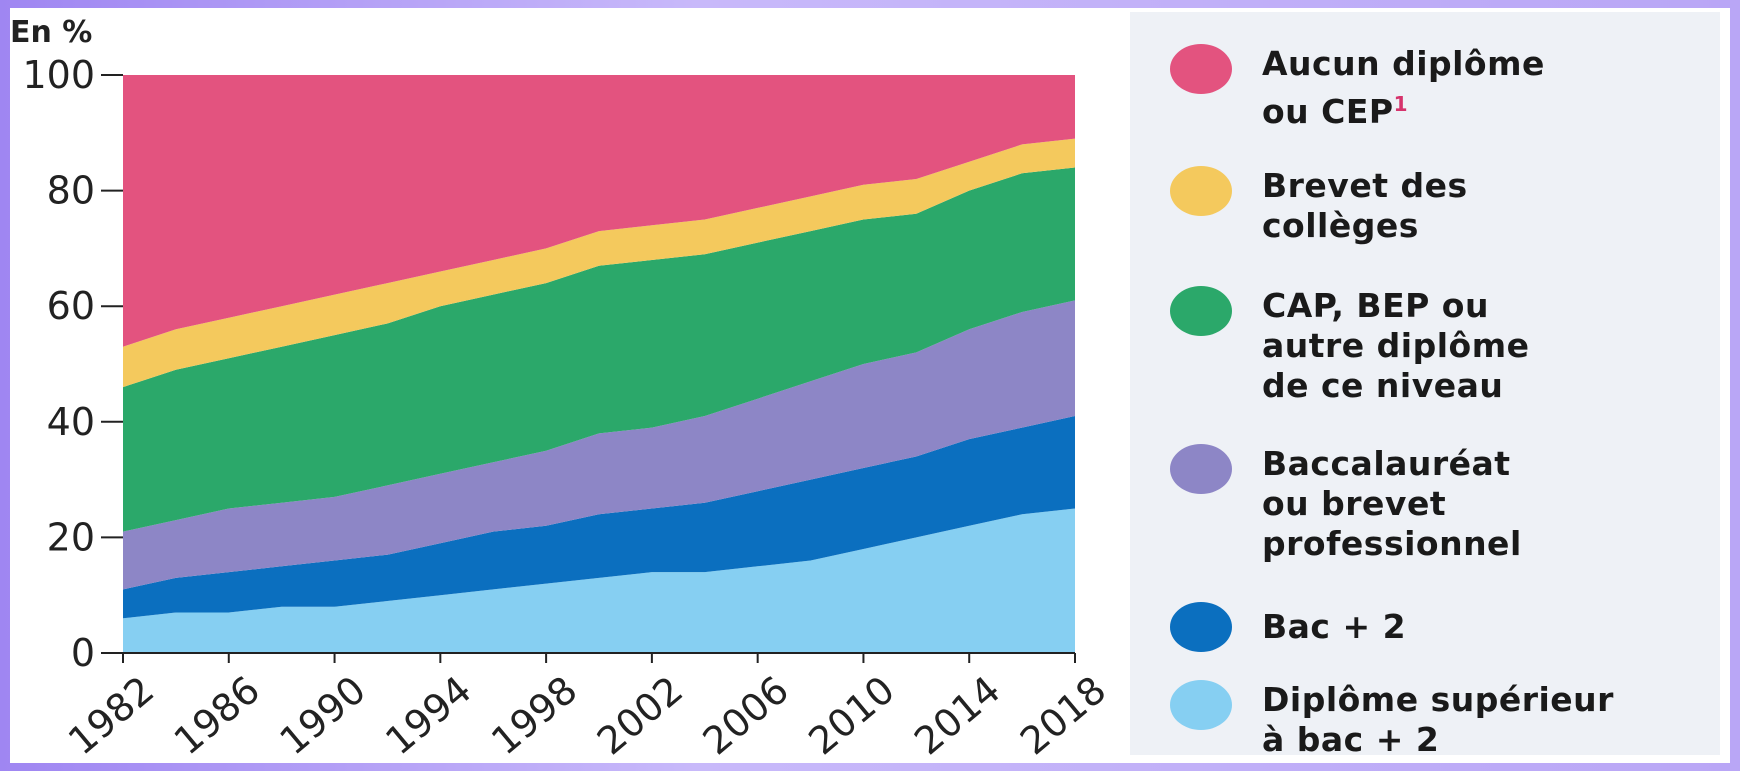 The image size is (1740, 771). What do you see at coordinates (58, 75) in the screenshot?
I see `y-tick-label: 100` at bounding box center [58, 75].